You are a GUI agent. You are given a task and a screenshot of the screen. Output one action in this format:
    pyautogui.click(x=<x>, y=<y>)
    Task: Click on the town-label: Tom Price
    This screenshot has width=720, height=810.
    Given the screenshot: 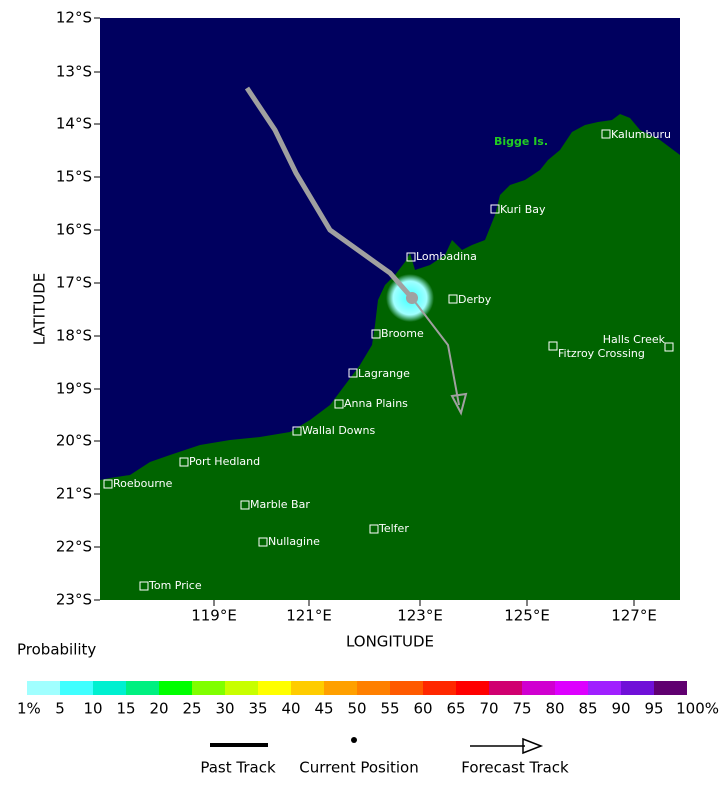 What is the action you would take?
    pyautogui.click(x=175, y=585)
    